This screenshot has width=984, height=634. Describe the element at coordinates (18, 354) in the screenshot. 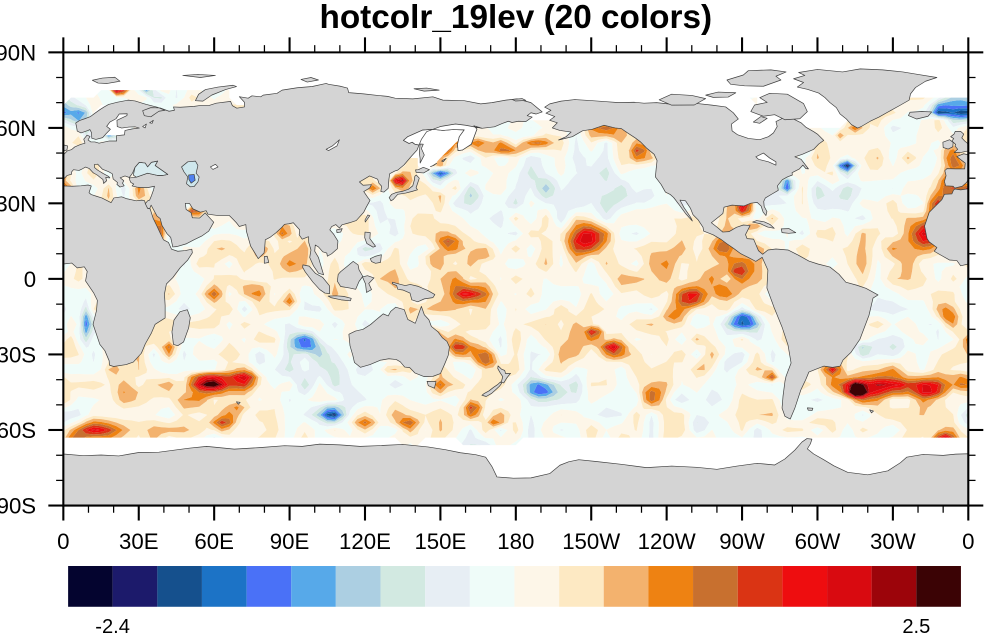

I see `svg-text: 30S` at that location.